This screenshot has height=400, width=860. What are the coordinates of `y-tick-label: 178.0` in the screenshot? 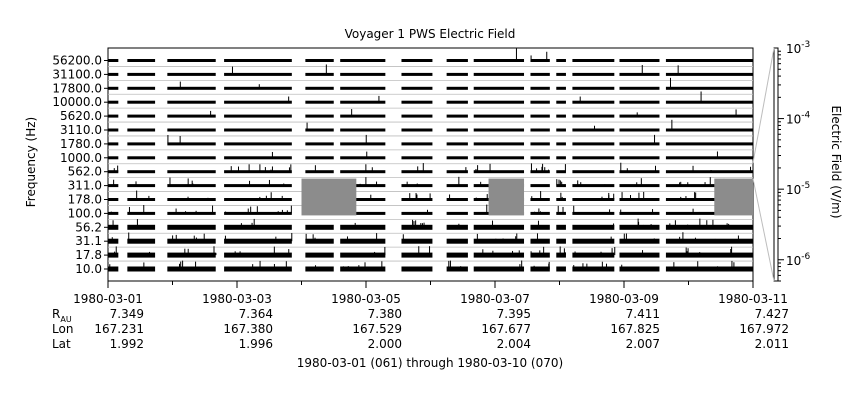 It's located at (85, 200).